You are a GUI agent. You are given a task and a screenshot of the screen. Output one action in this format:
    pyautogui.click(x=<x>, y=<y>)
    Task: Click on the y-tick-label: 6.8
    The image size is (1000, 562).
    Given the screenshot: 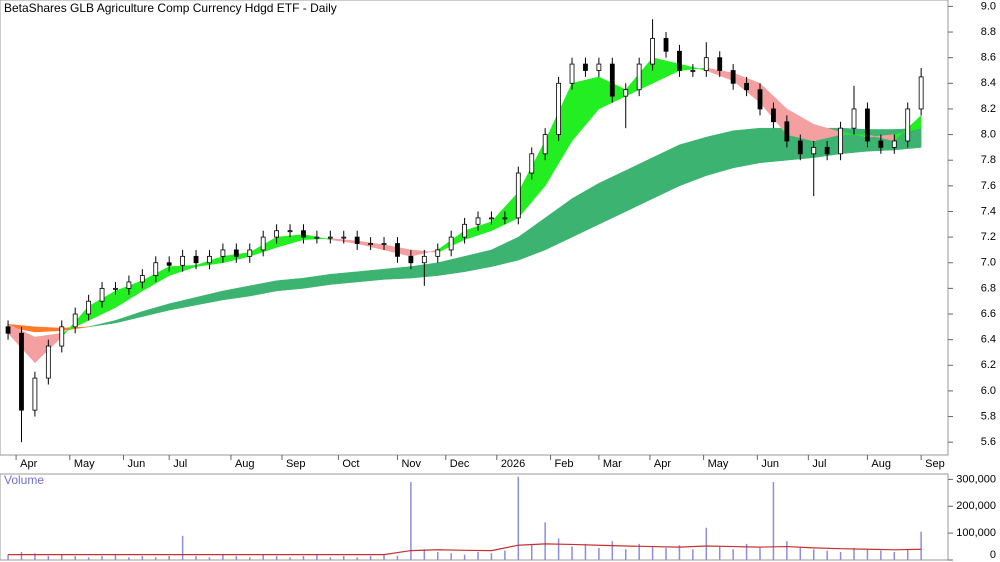 What is the action you would take?
    pyautogui.click(x=988, y=288)
    